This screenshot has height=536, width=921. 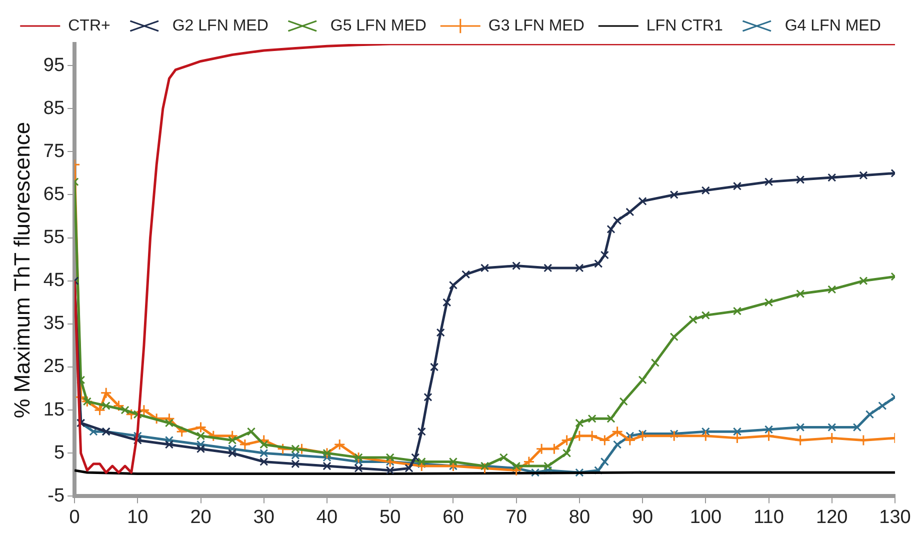 What do you see at coordinates (89, 25) in the screenshot?
I see `legend-label: CTR+` at bounding box center [89, 25].